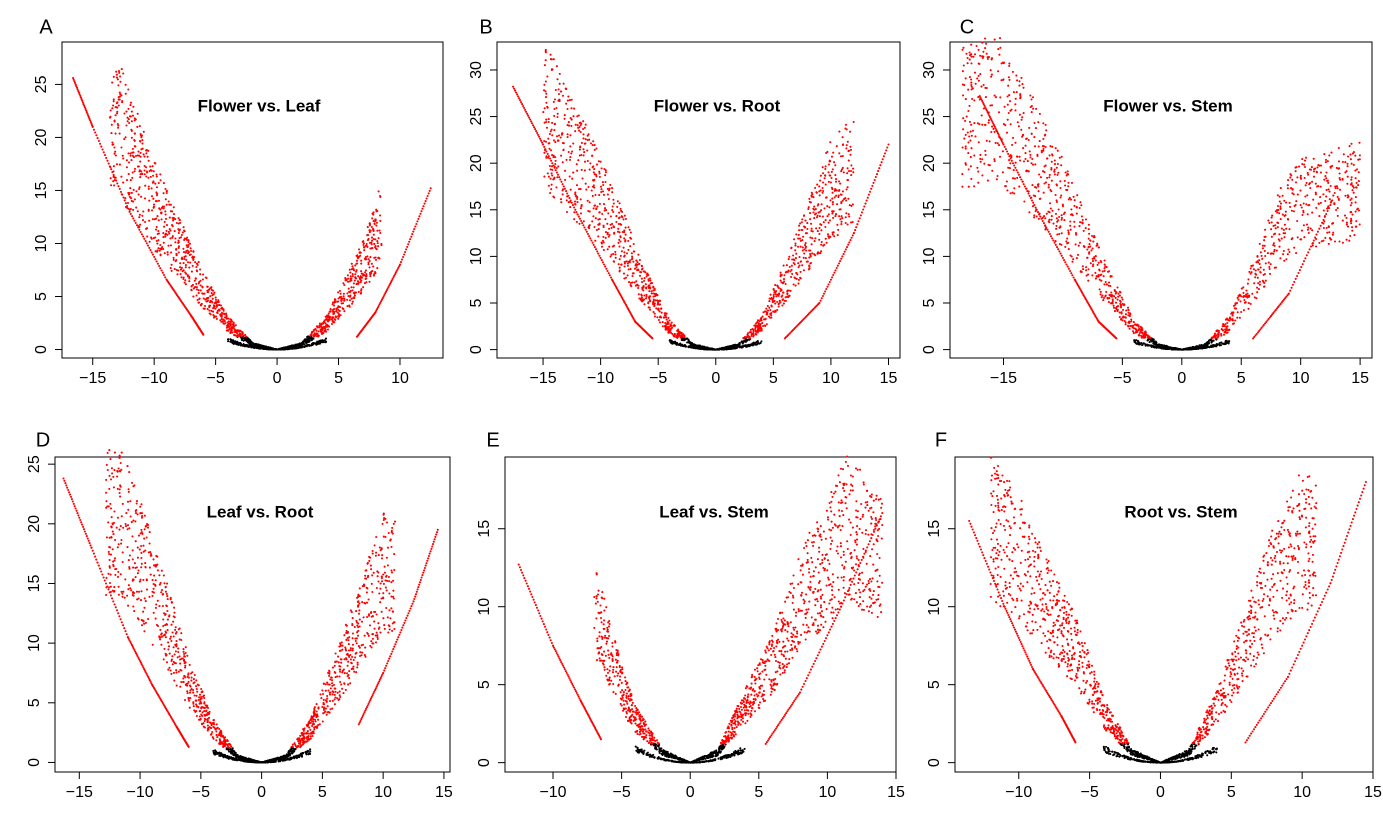  What do you see at coordinates (698, 200) in the screenshot?
I see `panel-b-frame` at bounding box center [698, 200].